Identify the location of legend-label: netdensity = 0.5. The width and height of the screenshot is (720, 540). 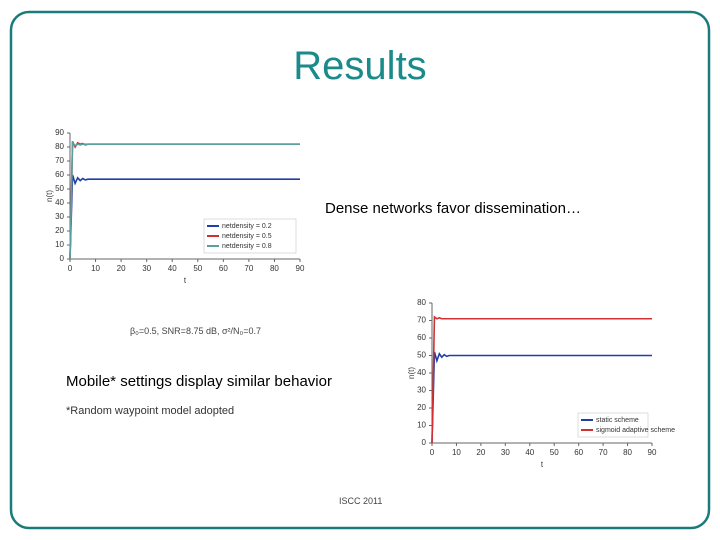
(247, 236).